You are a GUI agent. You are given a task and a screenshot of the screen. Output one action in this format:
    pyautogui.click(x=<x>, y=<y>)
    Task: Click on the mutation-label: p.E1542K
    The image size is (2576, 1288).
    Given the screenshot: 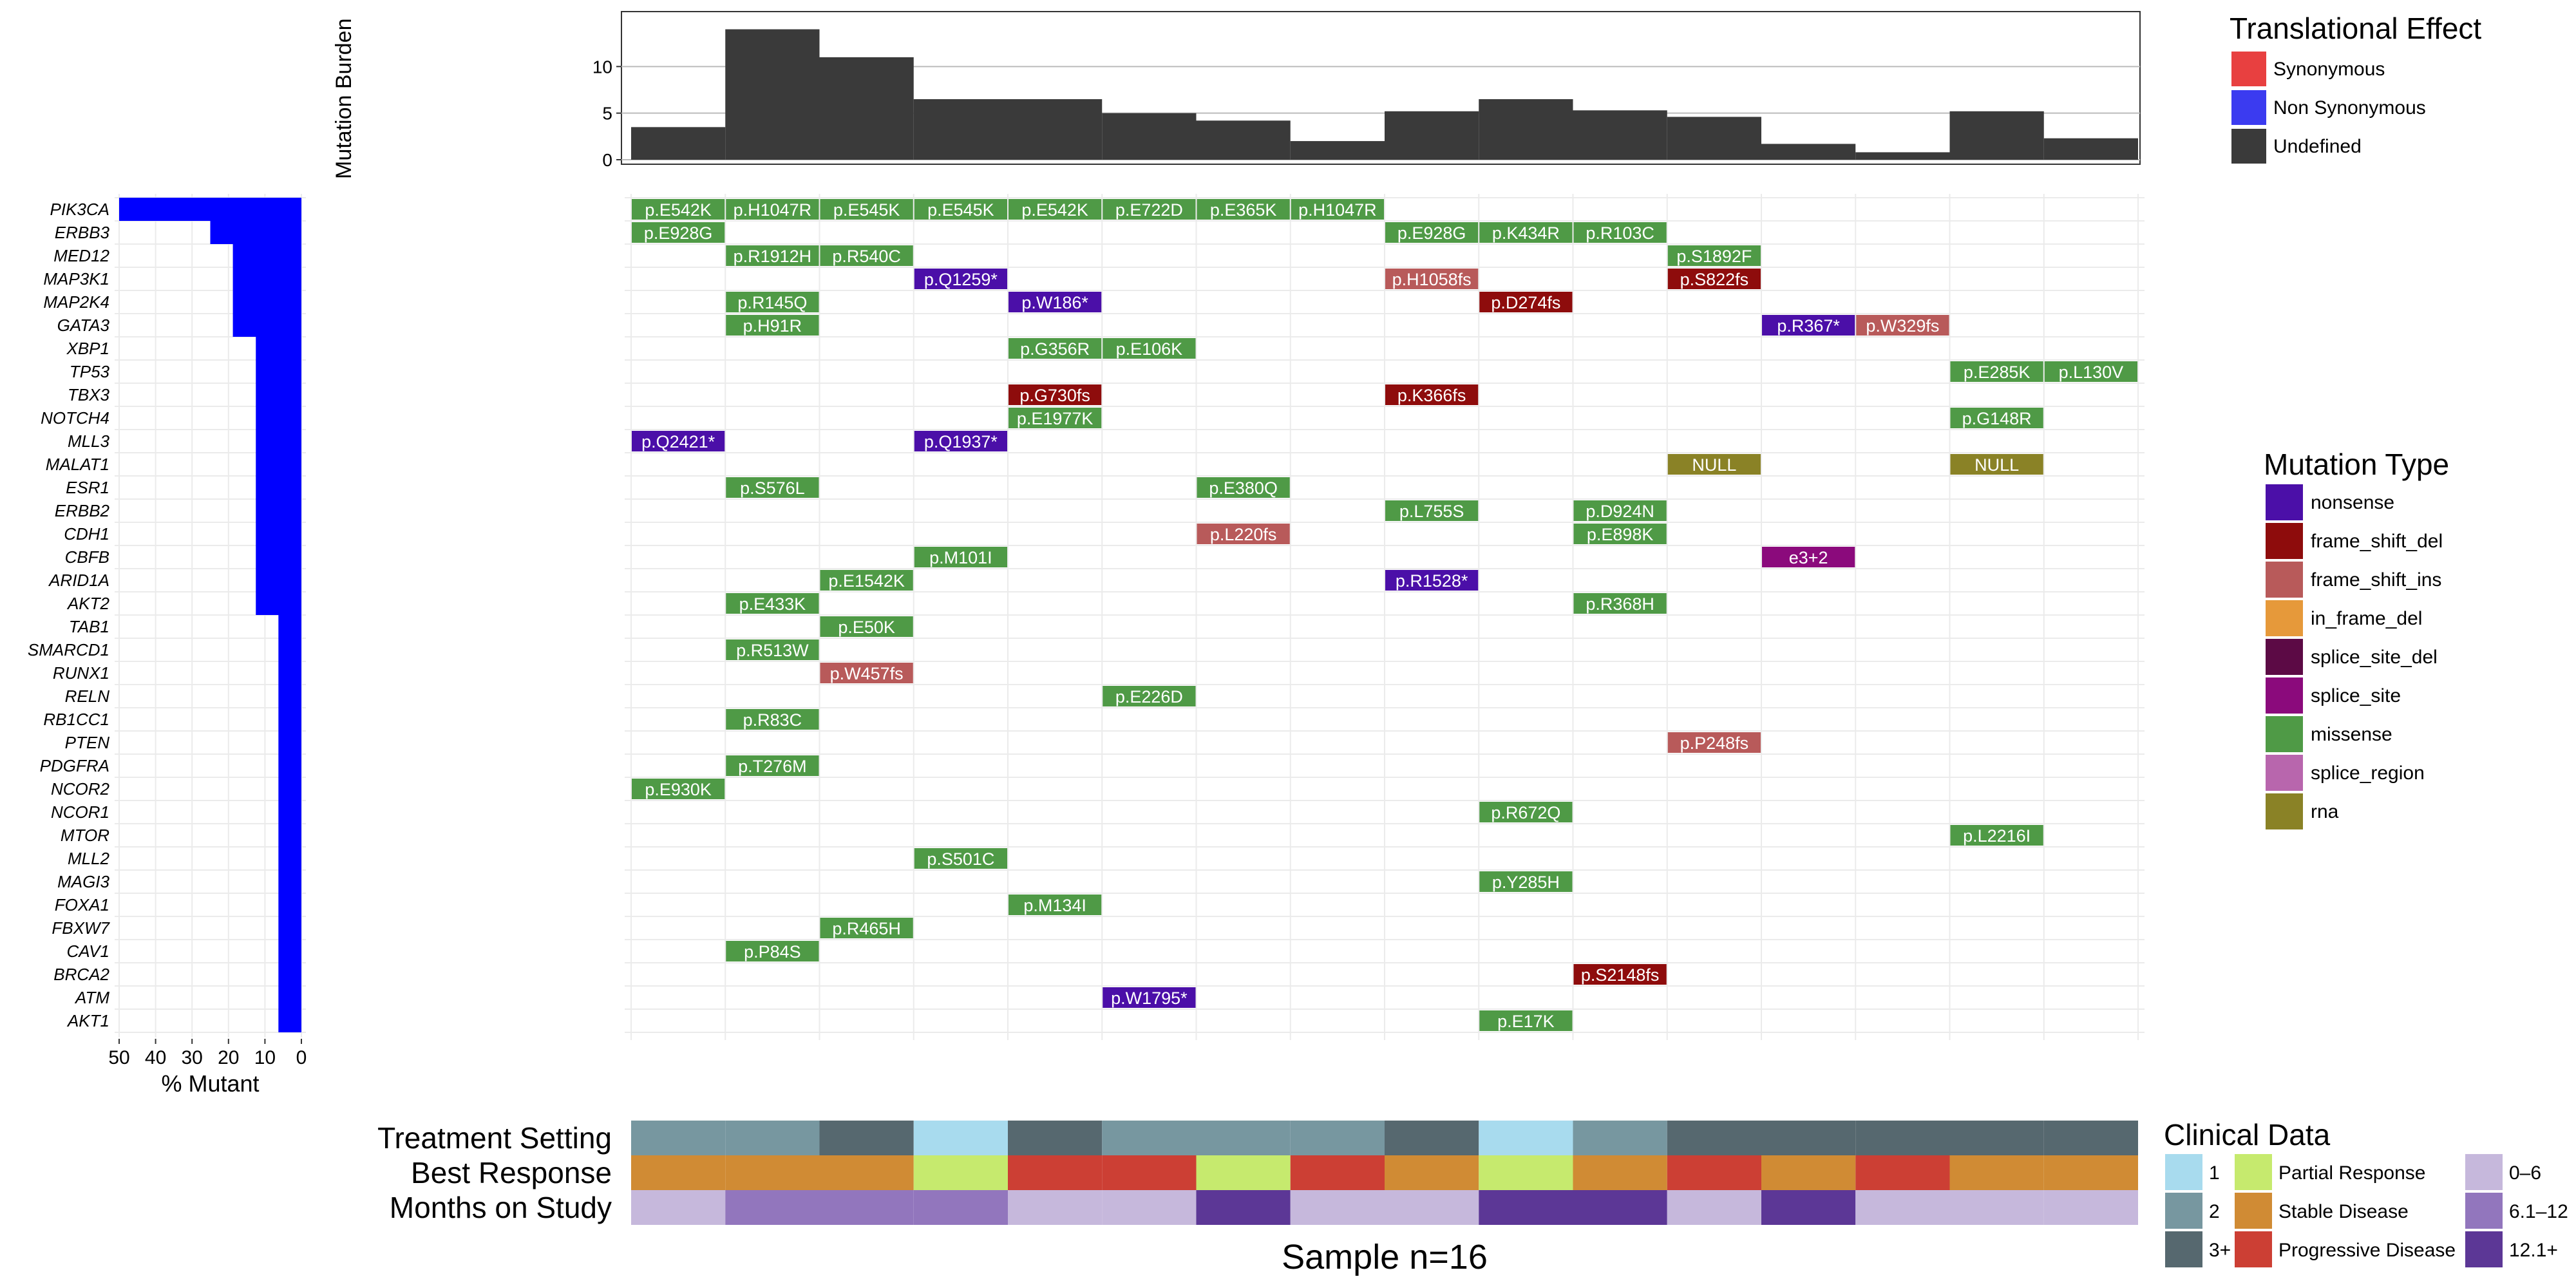 What is the action you would take?
    pyautogui.click(x=867, y=581)
    